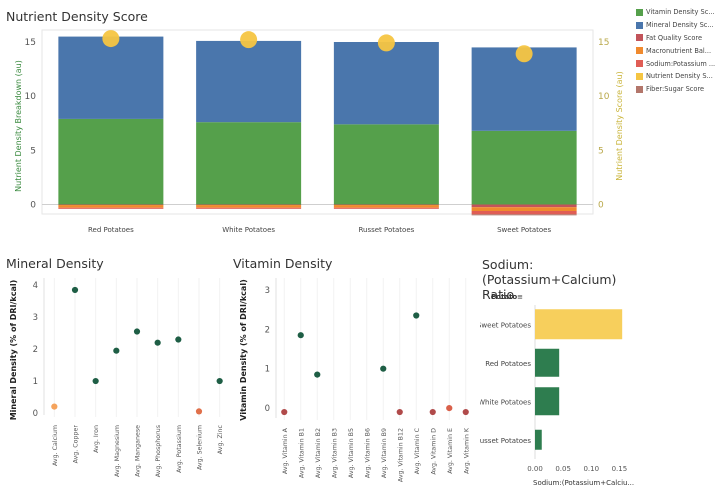 The height and width of the screenshot is (492, 720). I want to click on y2-tick-label: 15, so click(603, 43).